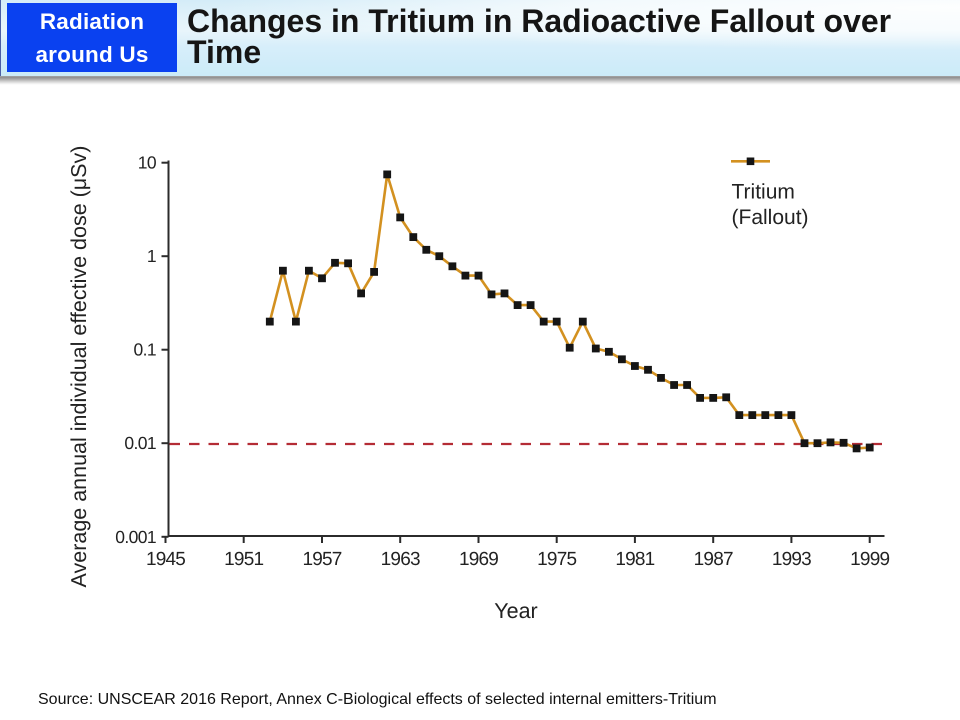 The width and height of the screenshot is (960, 720). I want to click on svg-text: Year, so click(515, 611).